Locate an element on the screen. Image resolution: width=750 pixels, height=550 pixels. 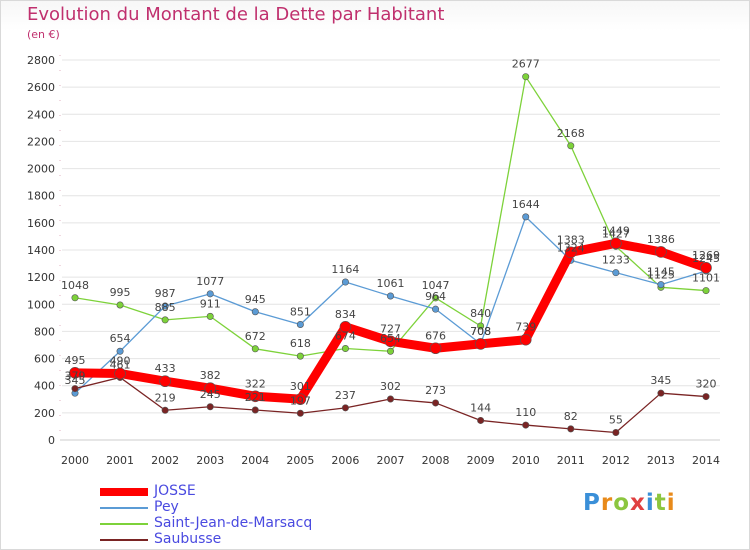
y-tick-label: 600 is located at coordinates (44, 359).